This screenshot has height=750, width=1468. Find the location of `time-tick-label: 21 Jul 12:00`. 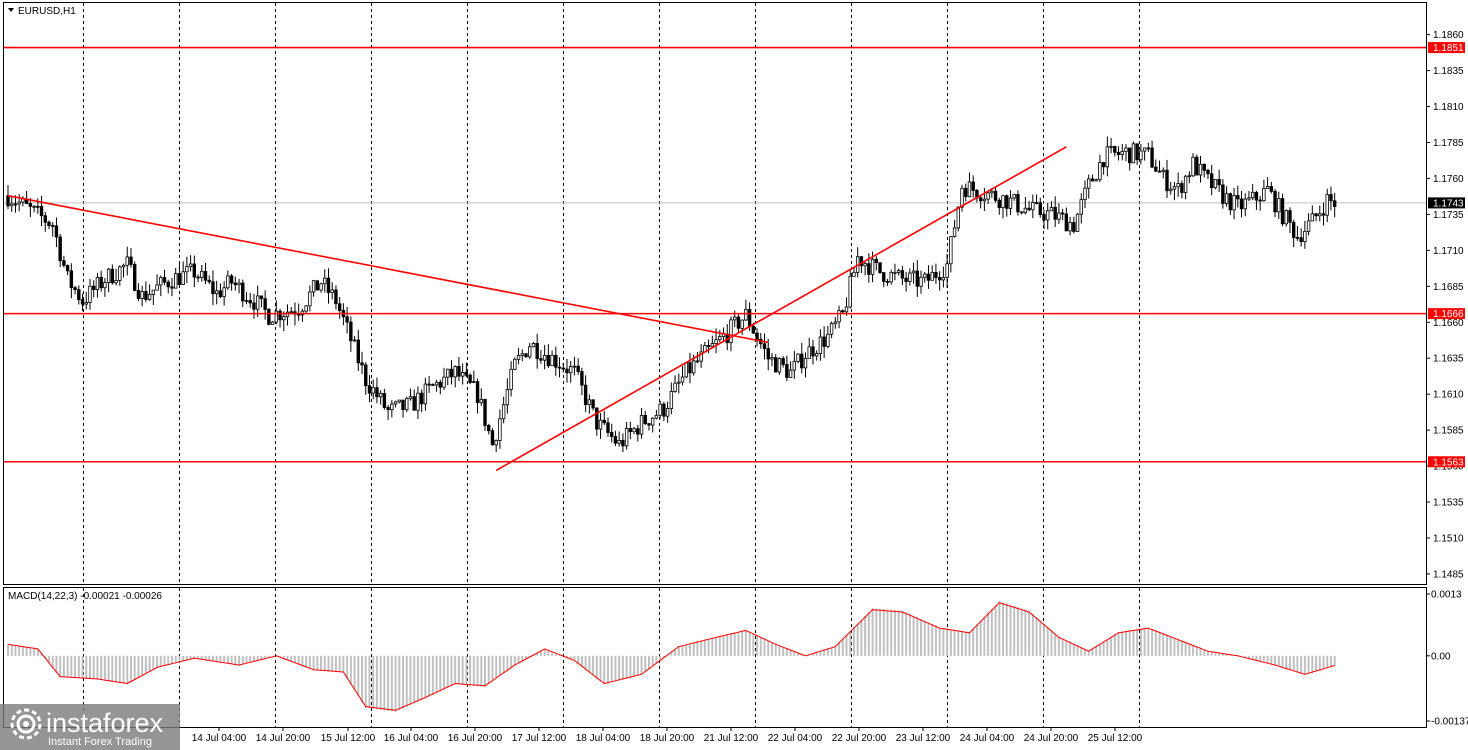

time-tick-label: 21 Jul 12:00 is located at coordinates (731, 738).